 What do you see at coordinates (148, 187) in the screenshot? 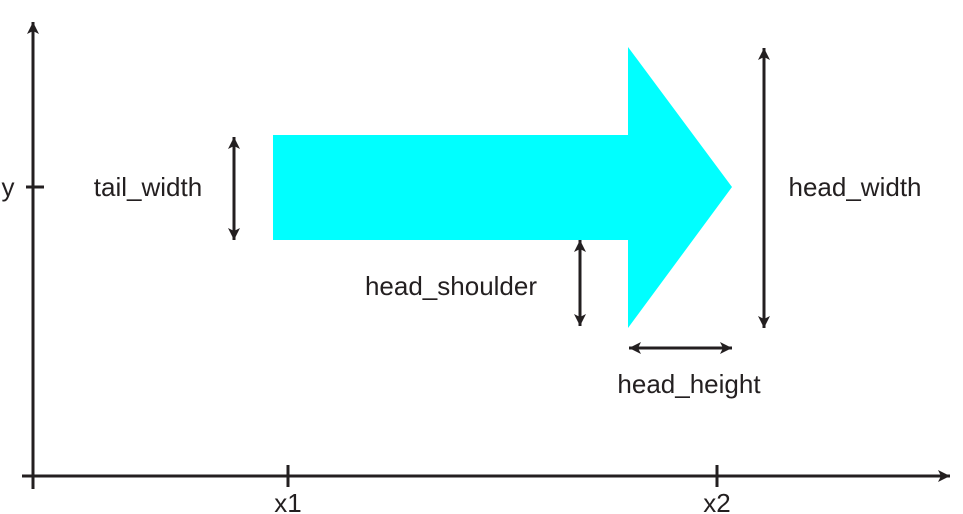
I see `tail-width-label: tail_width` at bounding box center [148, 187].